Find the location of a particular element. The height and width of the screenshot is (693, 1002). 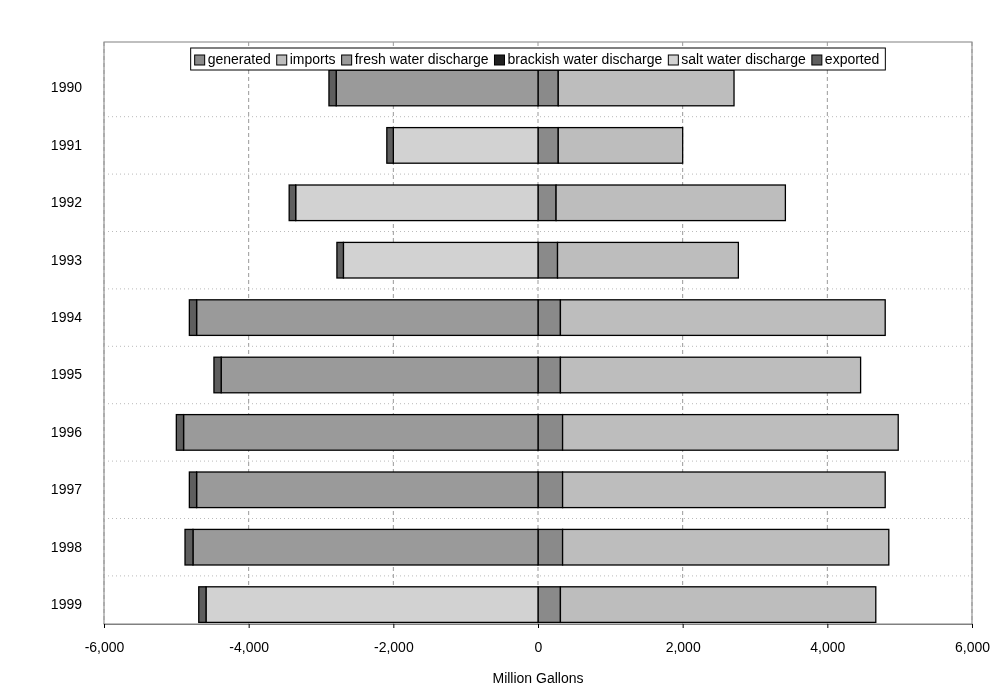

legend-label: salt water discharge is located at coordinates (744, 59).